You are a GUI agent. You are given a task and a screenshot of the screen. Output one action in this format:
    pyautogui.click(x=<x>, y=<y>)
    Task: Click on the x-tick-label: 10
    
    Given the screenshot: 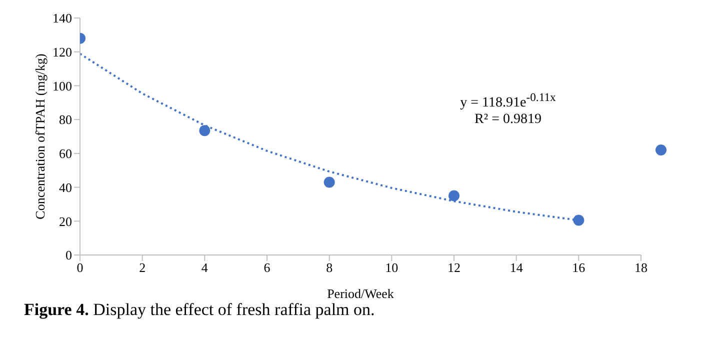 What is the action you would take?
    pyautogui.click(x=391, y=268)
    